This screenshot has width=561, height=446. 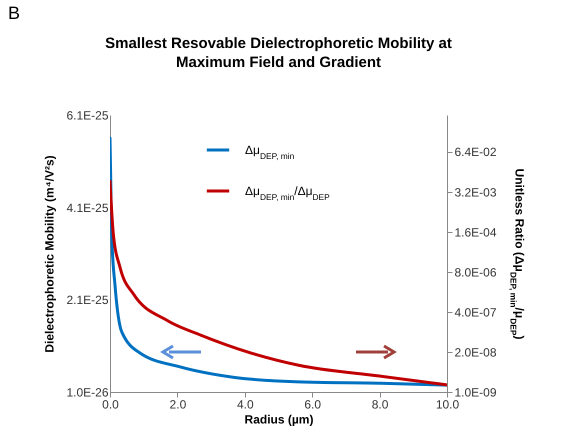 I want to click on y-tick-label: 6.1E-25, so click(x=87, y=115).